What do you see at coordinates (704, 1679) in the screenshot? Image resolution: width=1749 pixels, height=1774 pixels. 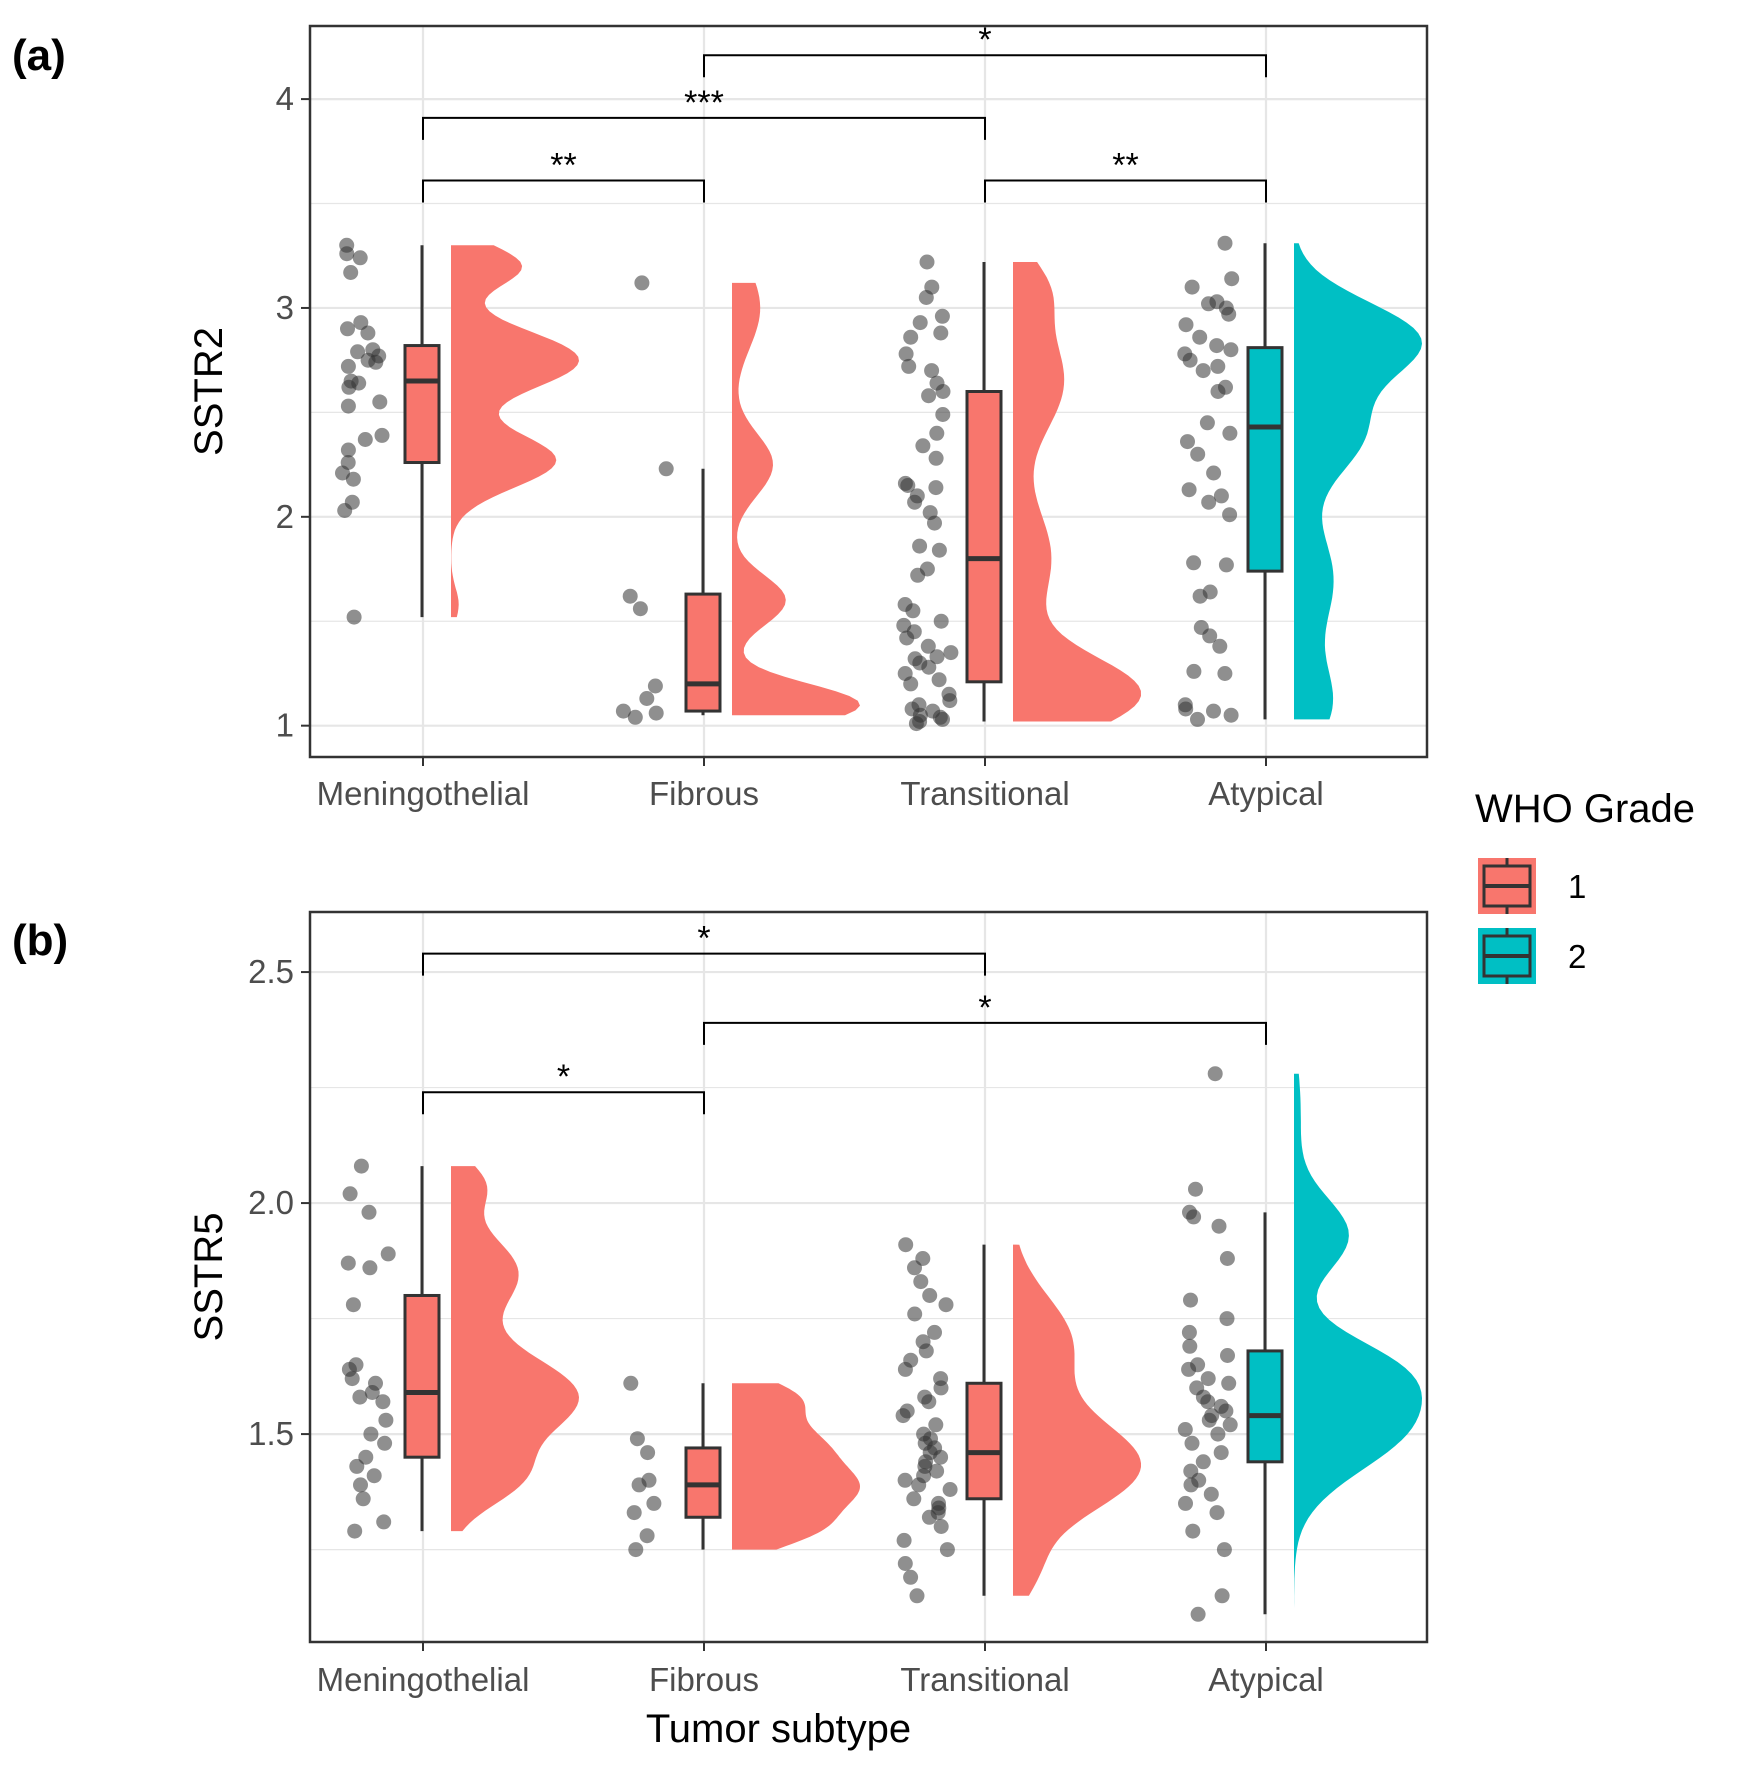 I see `x-tick-label-fibrous: Fibrous` at bounding box center [704, 1679].